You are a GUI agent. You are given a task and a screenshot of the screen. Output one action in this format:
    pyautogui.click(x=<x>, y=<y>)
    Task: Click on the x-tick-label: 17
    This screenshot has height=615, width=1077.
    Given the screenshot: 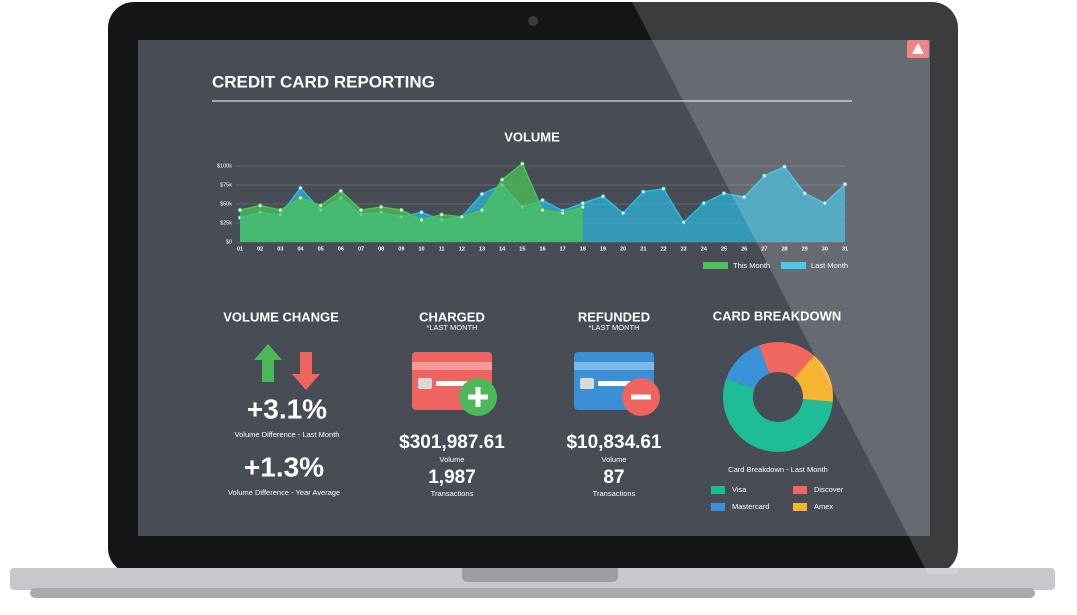 What is the action you would take?
    pyautogui.click(x=563, y=249)
    